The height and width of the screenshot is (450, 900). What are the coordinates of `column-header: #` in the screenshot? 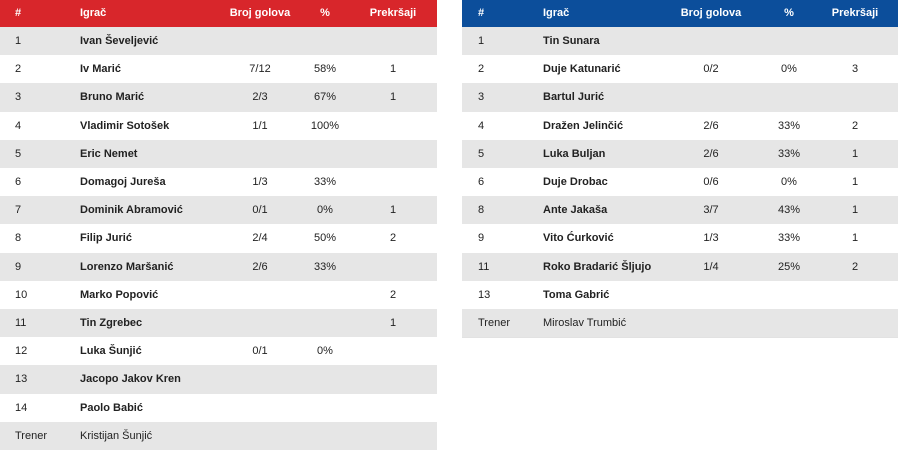 It's located at (18, 13).